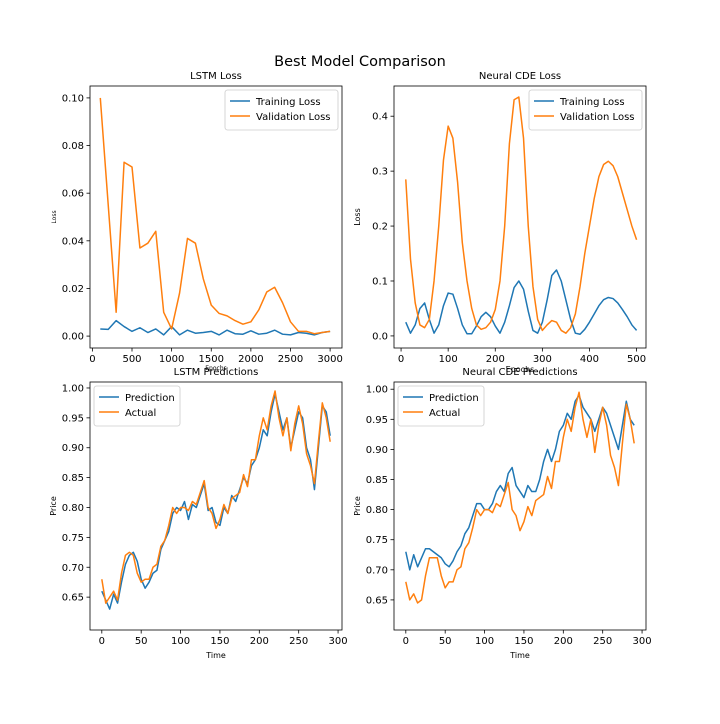 This screenshot has width=720, height=724. What do you see at coordinates (250, 359) in the screenshot?
I see `x-tick-label: 2000` at bounding box center [250, 359].